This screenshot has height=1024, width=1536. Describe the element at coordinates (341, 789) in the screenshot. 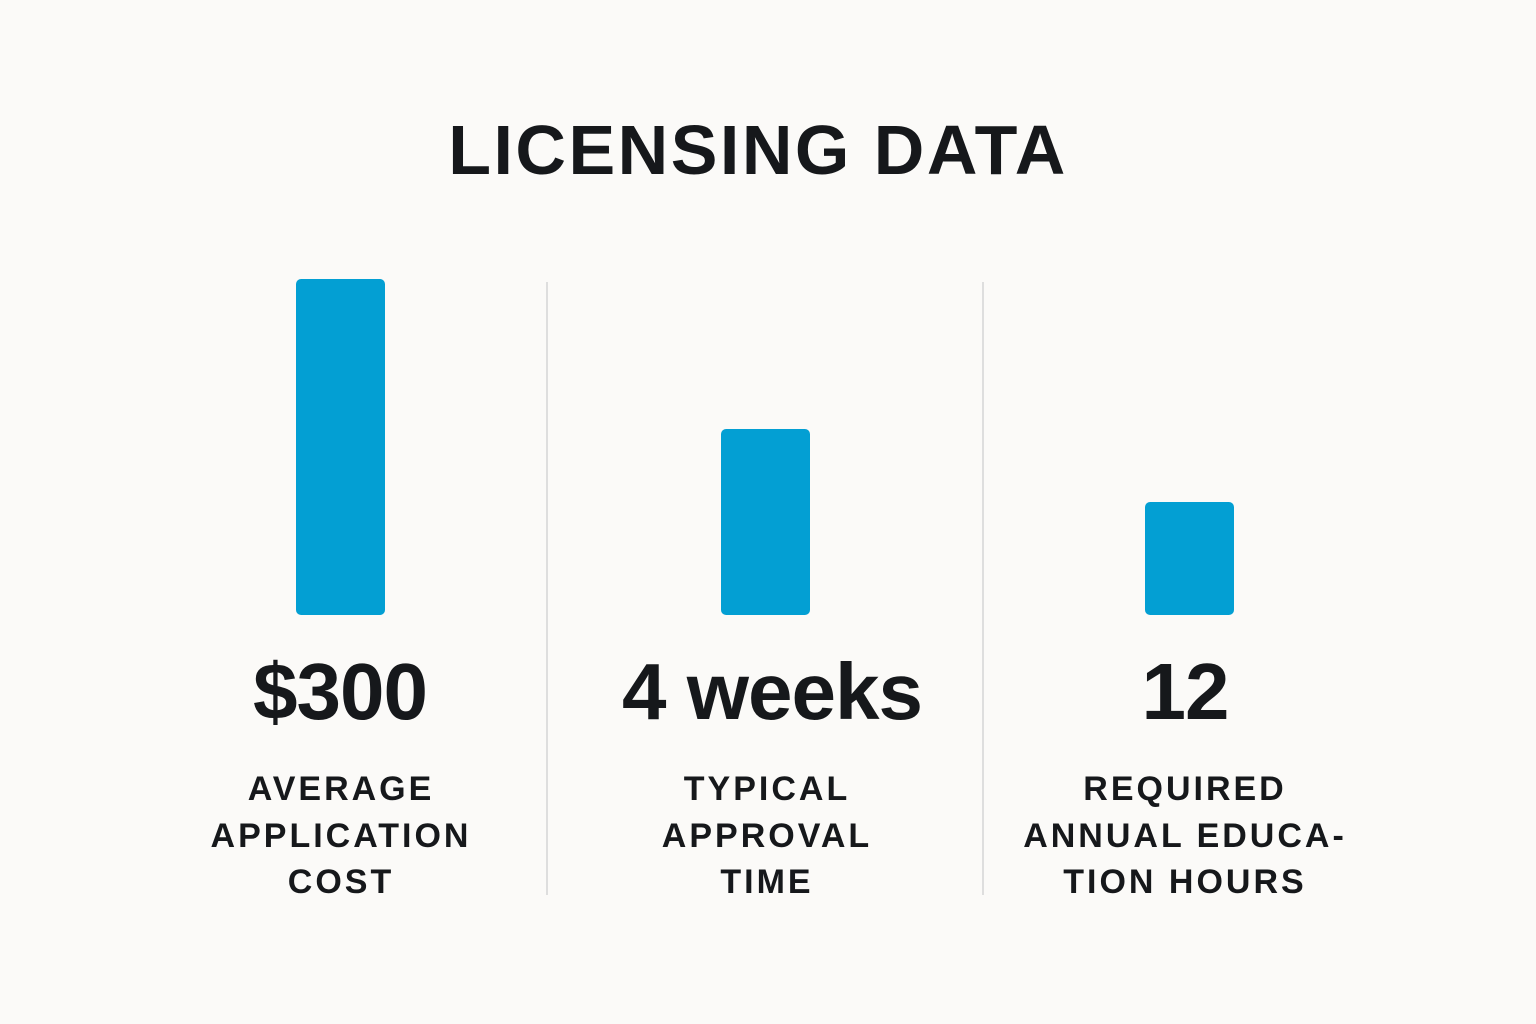

I see `label-line: AVERAGE` at that location.